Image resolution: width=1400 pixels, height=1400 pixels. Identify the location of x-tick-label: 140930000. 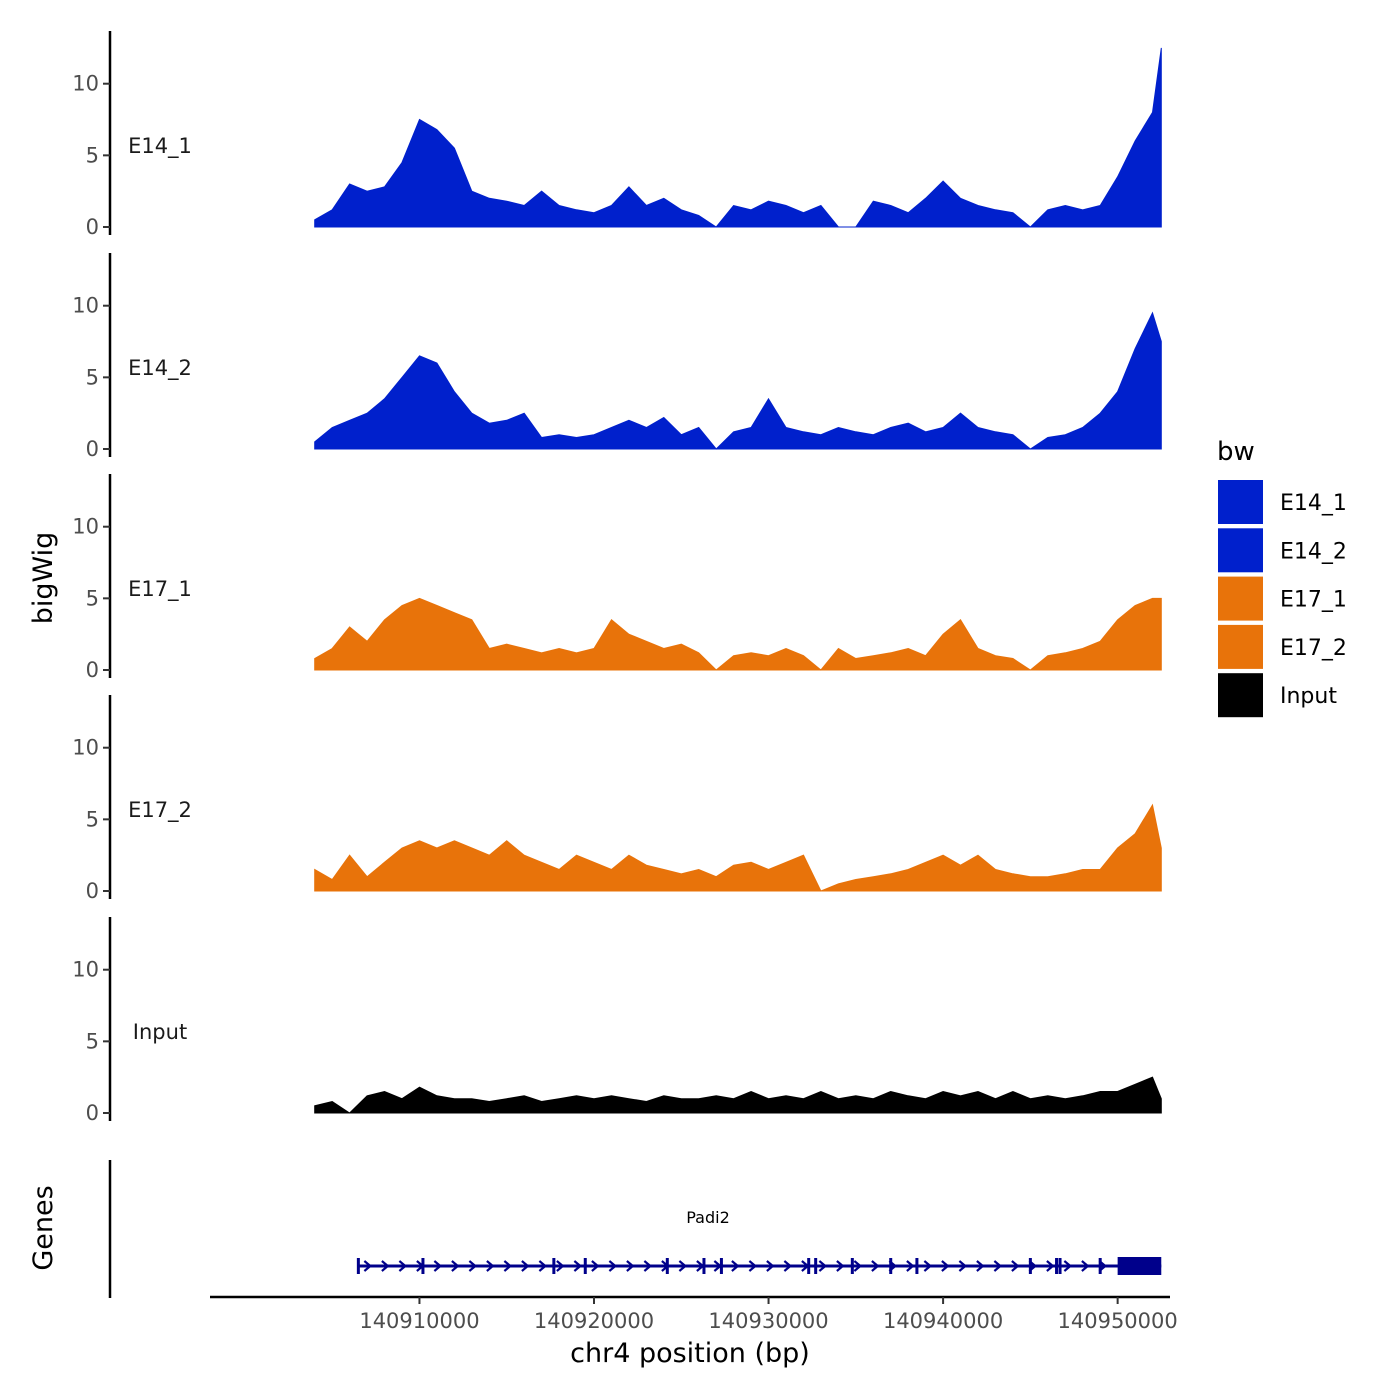
(768, 1321).